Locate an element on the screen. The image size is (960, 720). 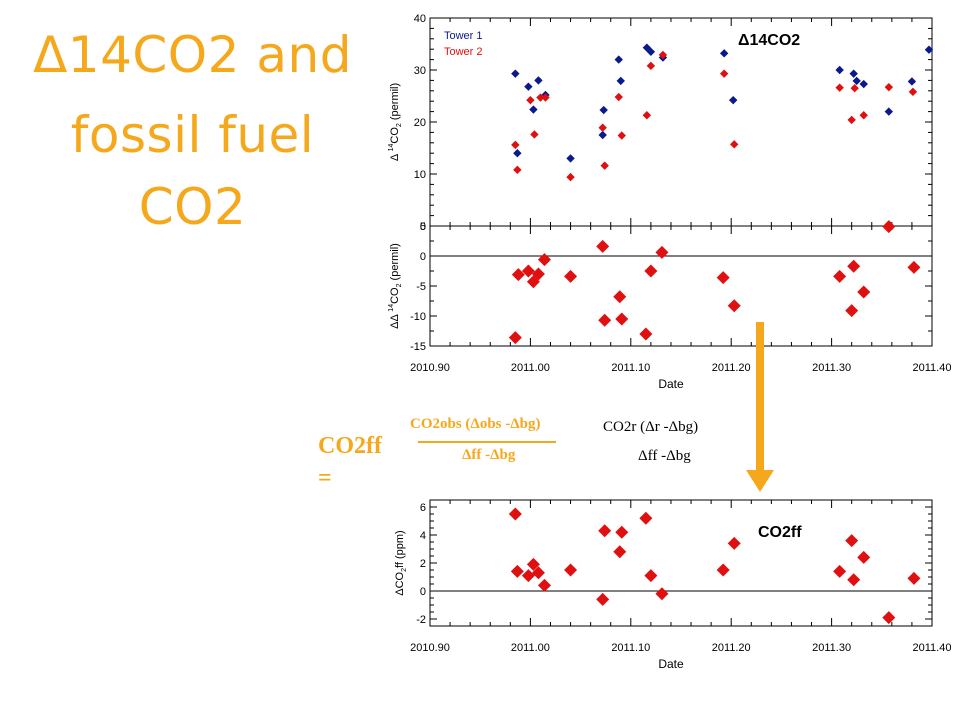
legend-entry: Tower 2 is located at coordinates (463, 52).